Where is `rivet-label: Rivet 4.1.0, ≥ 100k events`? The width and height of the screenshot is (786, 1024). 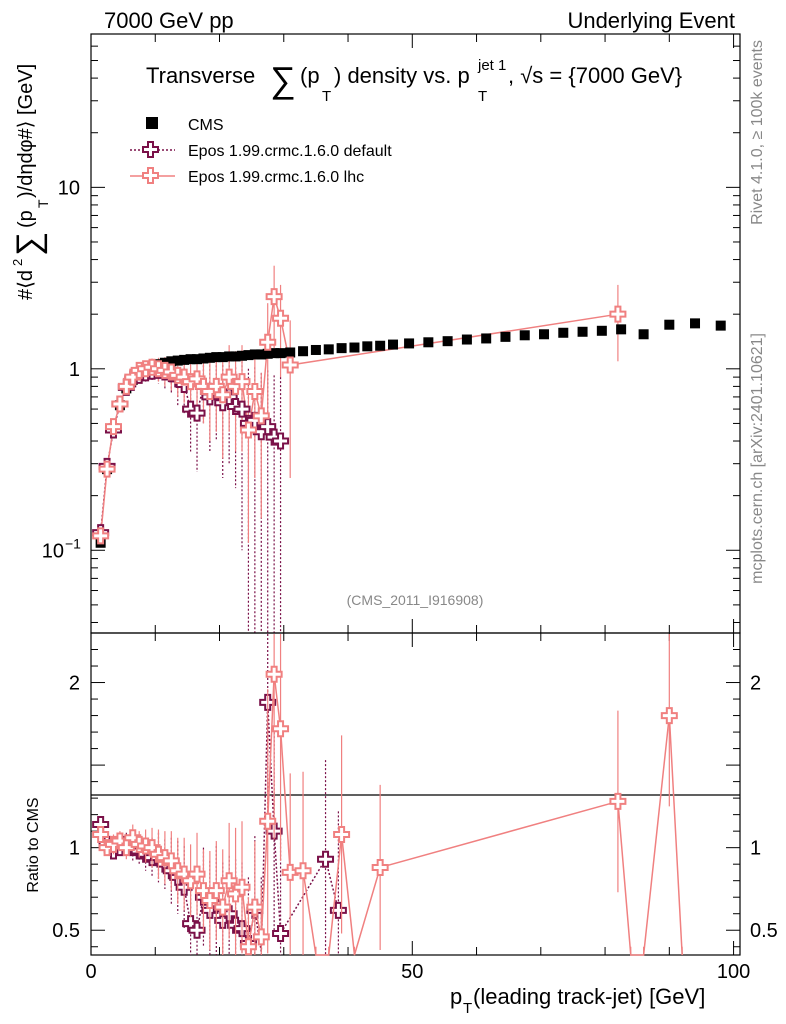 rivet-label: Rivet 4.1.0, ≥ 100k events is located at coordinates (757, 132).